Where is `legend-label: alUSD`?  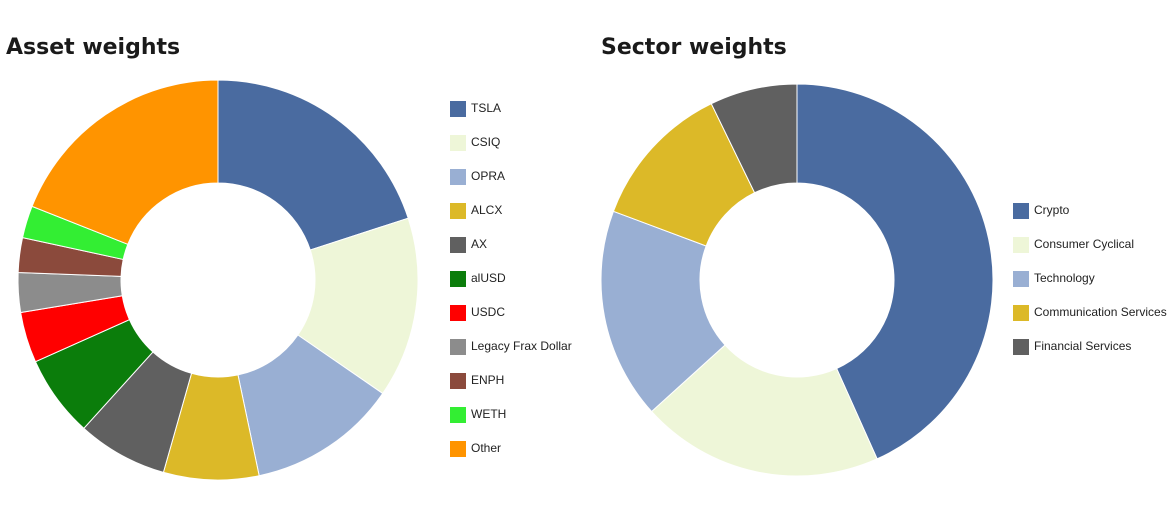 legend-label: alUSD is located at coordinates (488, 278).